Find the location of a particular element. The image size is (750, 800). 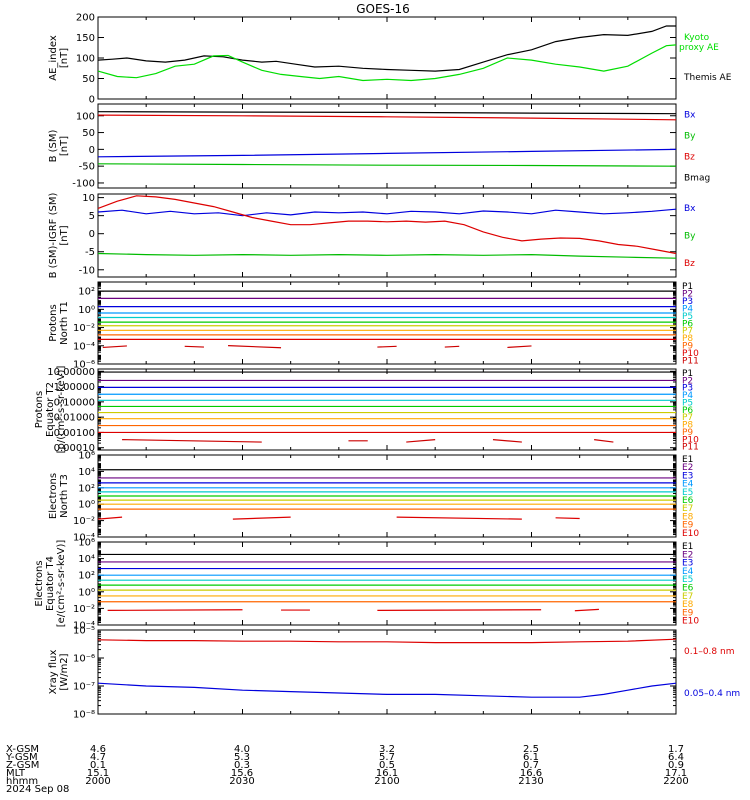

series-bz is located at coordinates (387, 117).